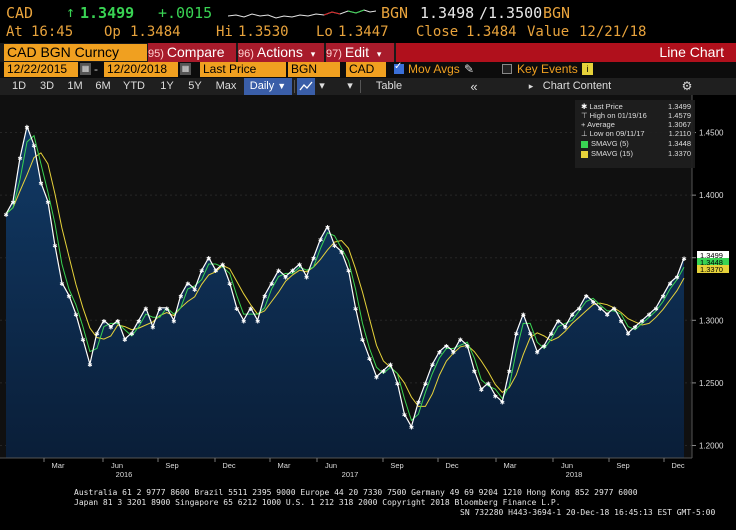  Describe the element at coordinates (263, 32) in the screenshot. I see `high-value: 1.3530` at that location.